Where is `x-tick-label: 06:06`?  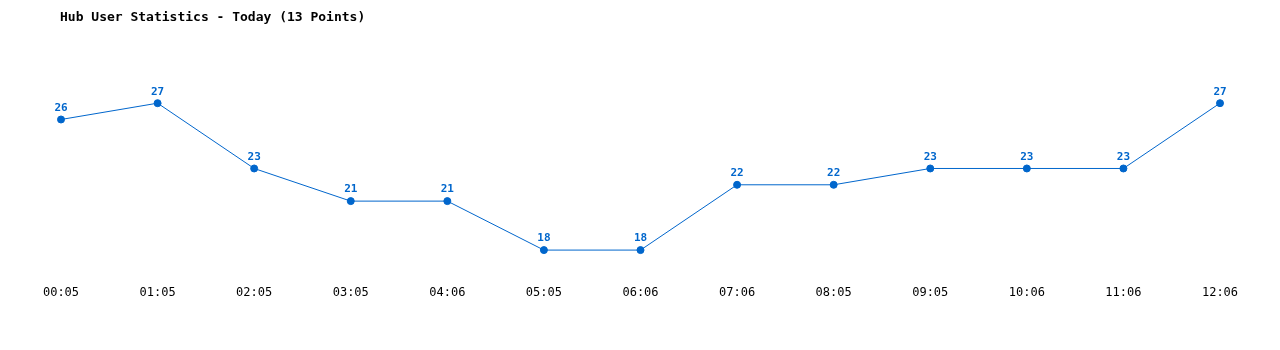
x-tick-label: 06:06 is located at coordinates (640, 291).